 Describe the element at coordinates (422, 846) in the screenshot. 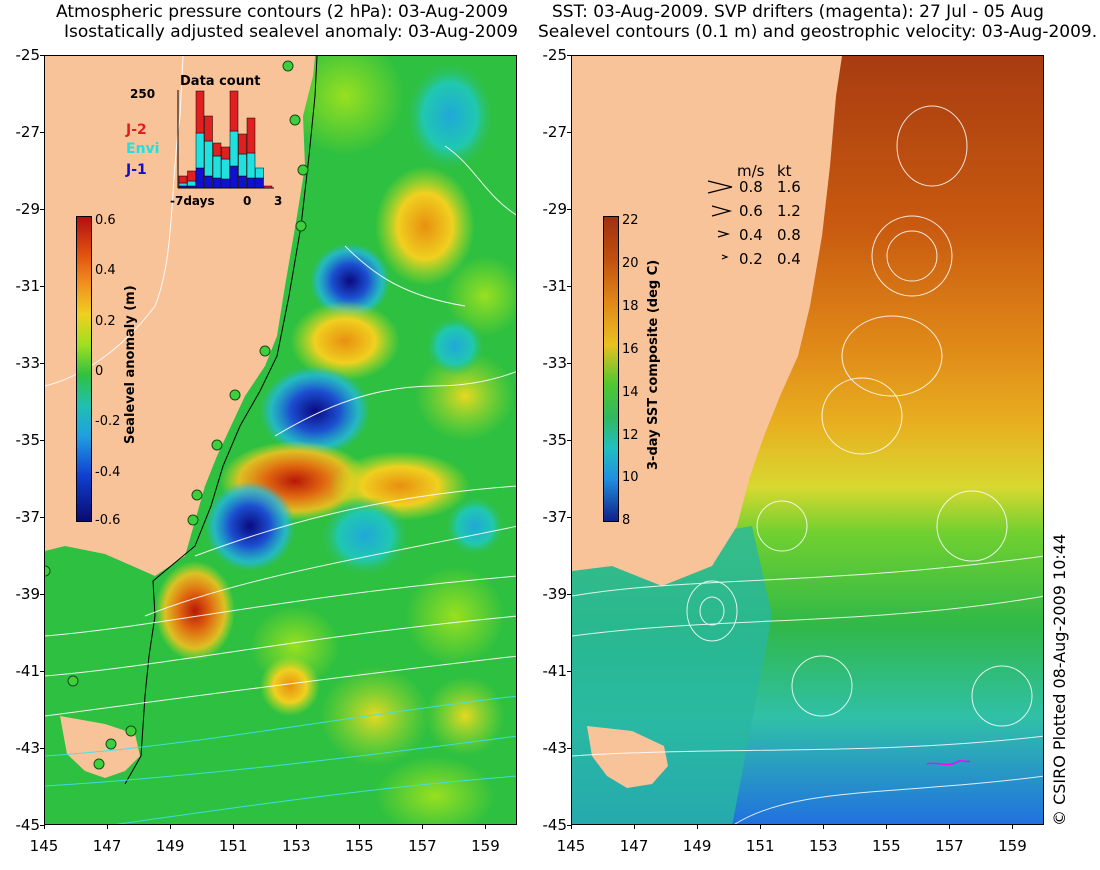

I see `x-tick-label: 157` at that location.